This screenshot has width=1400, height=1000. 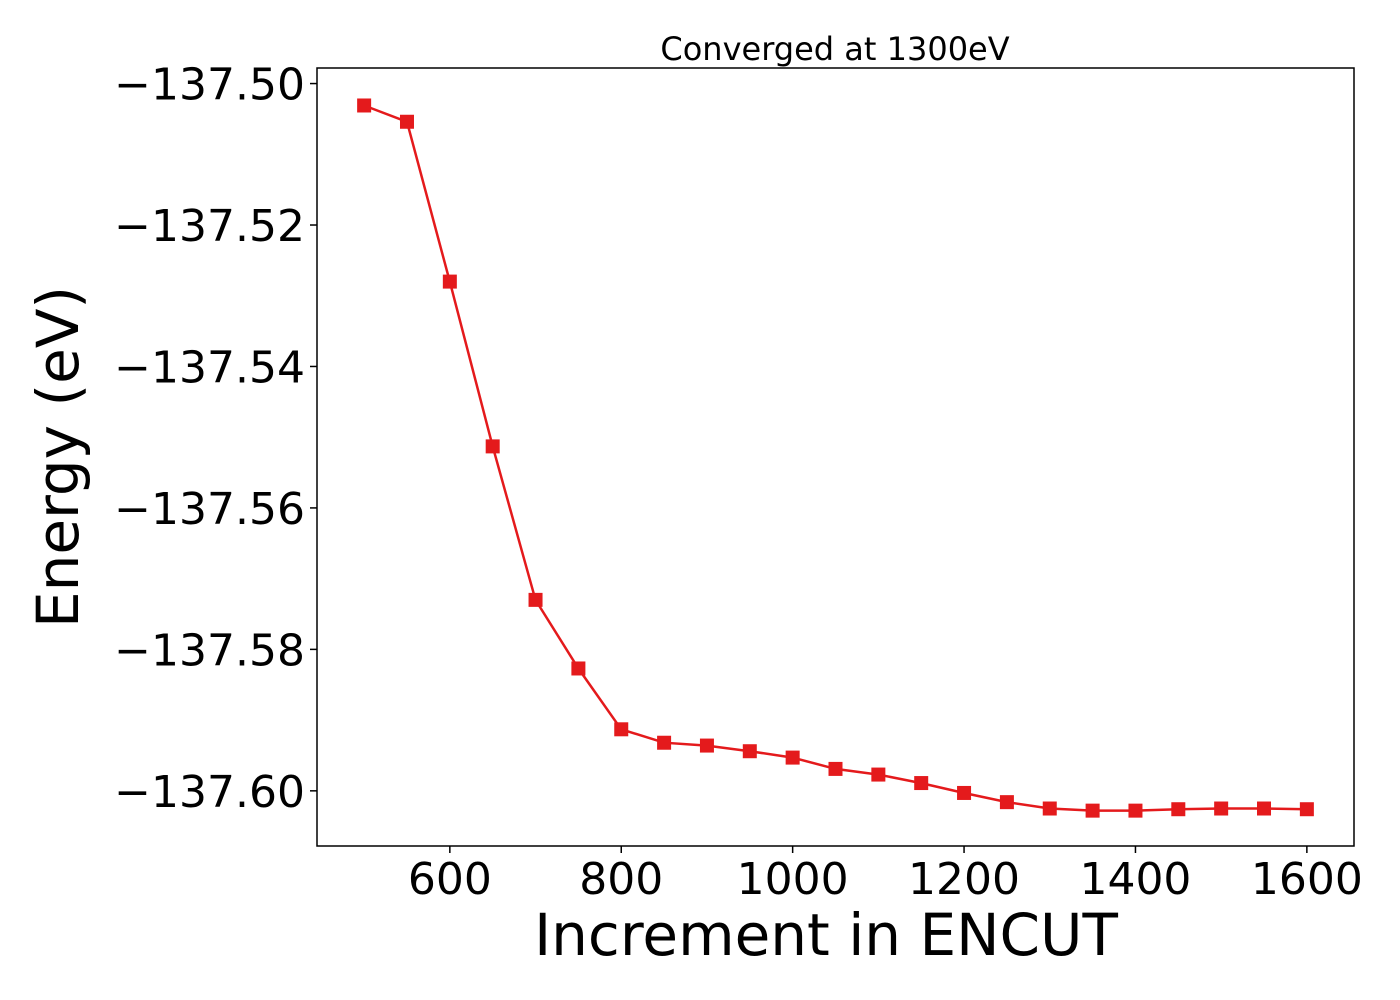 I want to click on x-tick-label: 600, so click(x=450, y=879).